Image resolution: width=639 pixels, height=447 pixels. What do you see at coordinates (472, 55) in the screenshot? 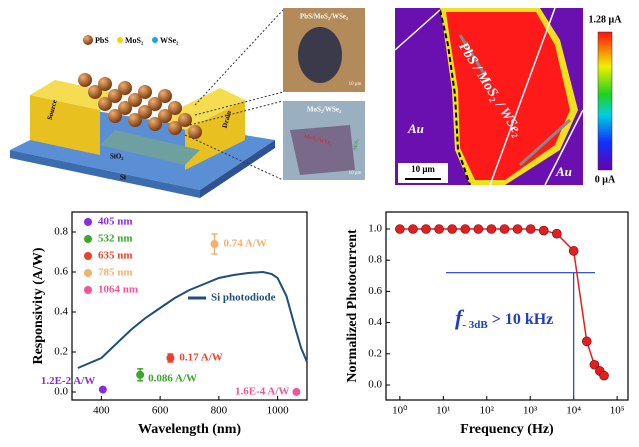
I see `arrow` at bounding box center [472, 55].